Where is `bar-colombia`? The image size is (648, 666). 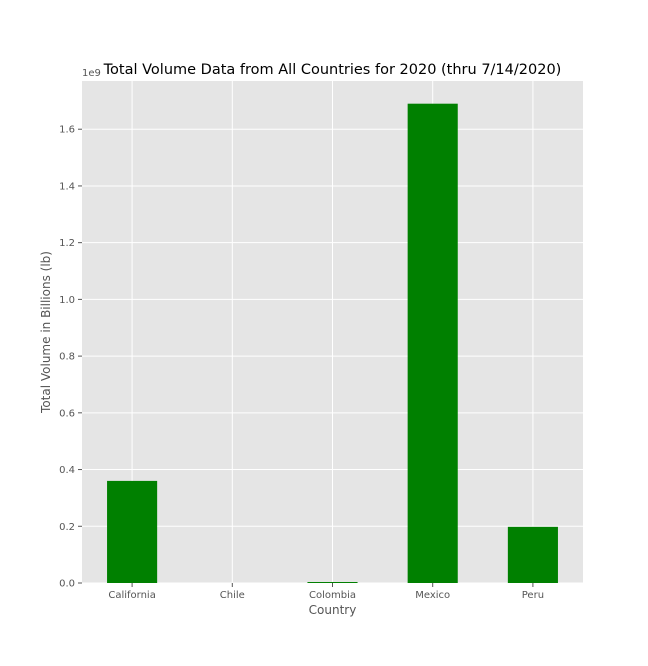
bar-colombia is located at coordinates (332, 582).